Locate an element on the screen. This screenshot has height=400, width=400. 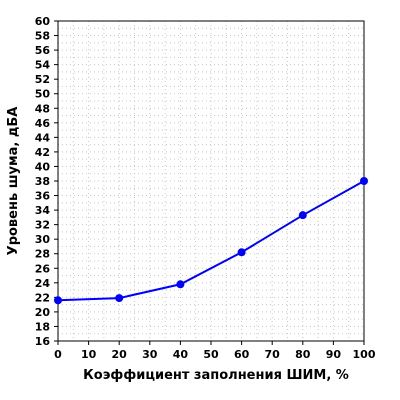
y-tick-label: 60 is located at coordinates (43, 21).